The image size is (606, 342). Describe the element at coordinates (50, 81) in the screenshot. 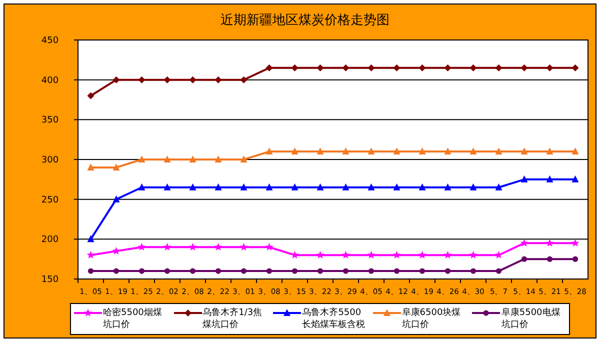

I see `y-tick-label: 400` at that location.